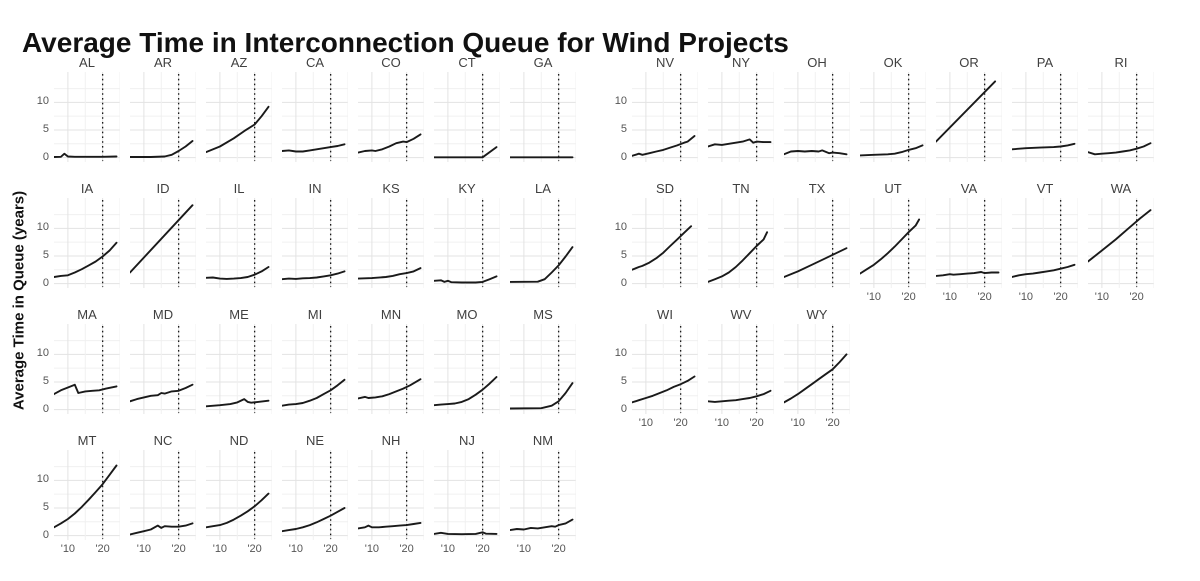 Image resolution: width=1200 pixels, height=581 pixels. I want to click on facet-title-CT: CT, so click(467, 62).